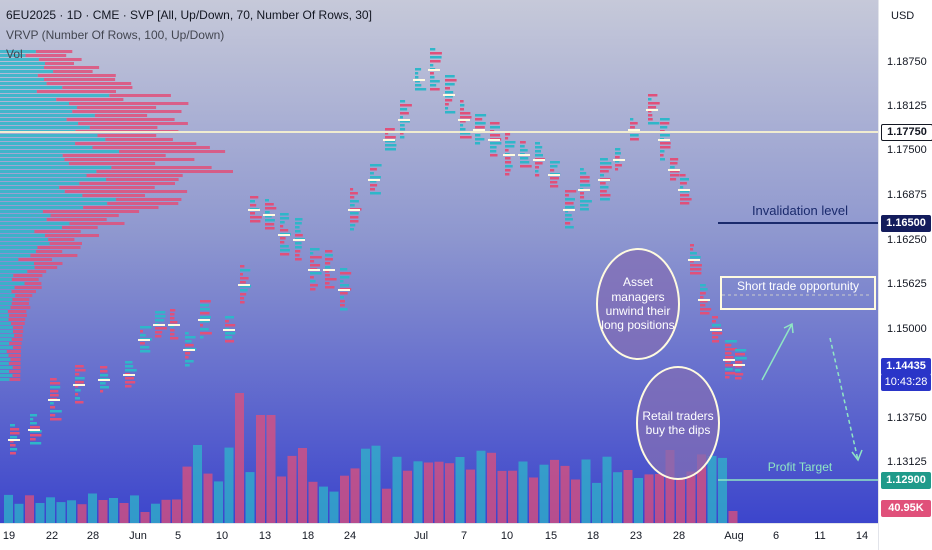  I want to click on price-tick: 1.13125, so click(907, 462).